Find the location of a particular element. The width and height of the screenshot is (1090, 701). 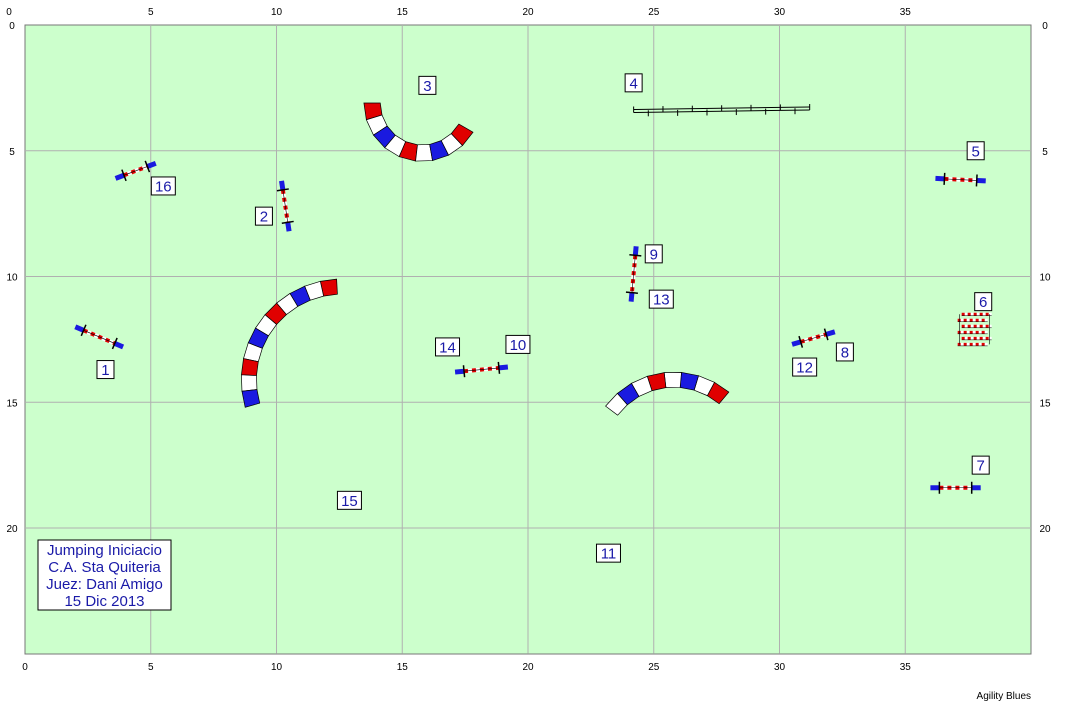

obstacle-number-7: 7 is located at coordinates (980, 465).